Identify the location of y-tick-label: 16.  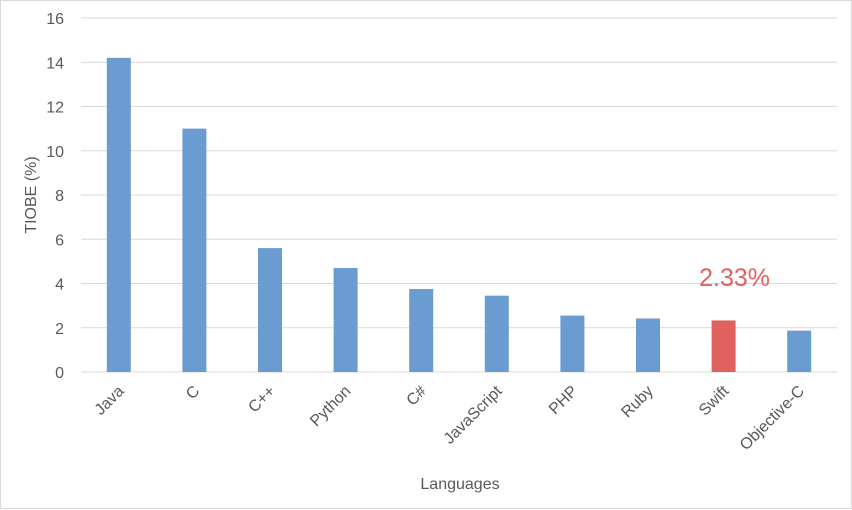
(55, 19).